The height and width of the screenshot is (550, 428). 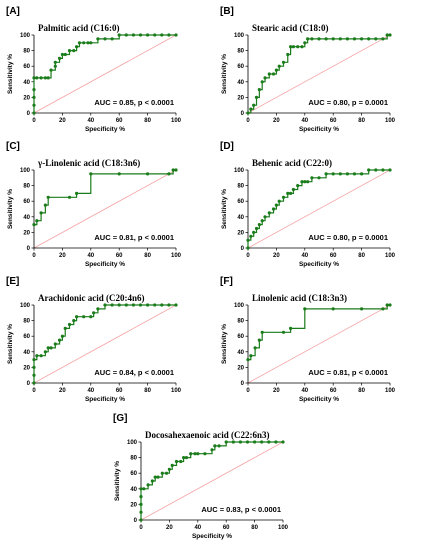 What do you see at coordinates (227, 11) in the screenshot?
I see `panel-label: [B]` at bounding box center [227, 11].